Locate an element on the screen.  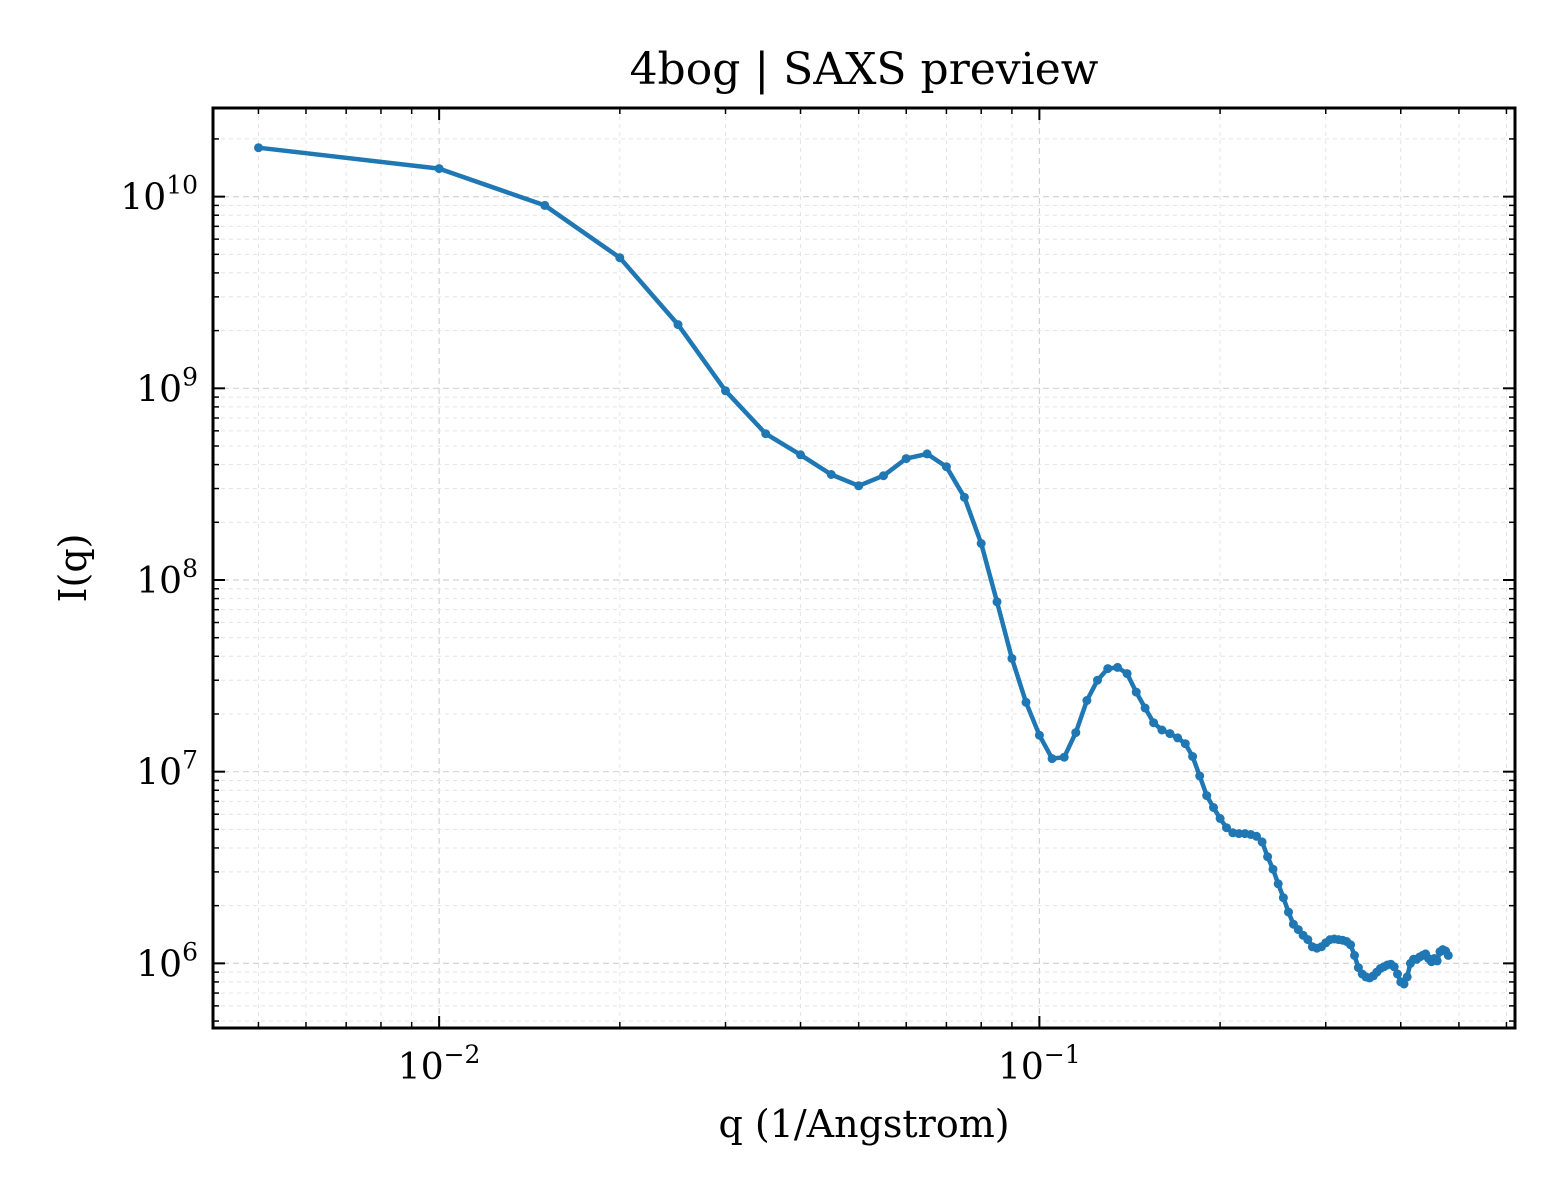
y-tick-label: 10⁹ is located at coordinates (167, 386).